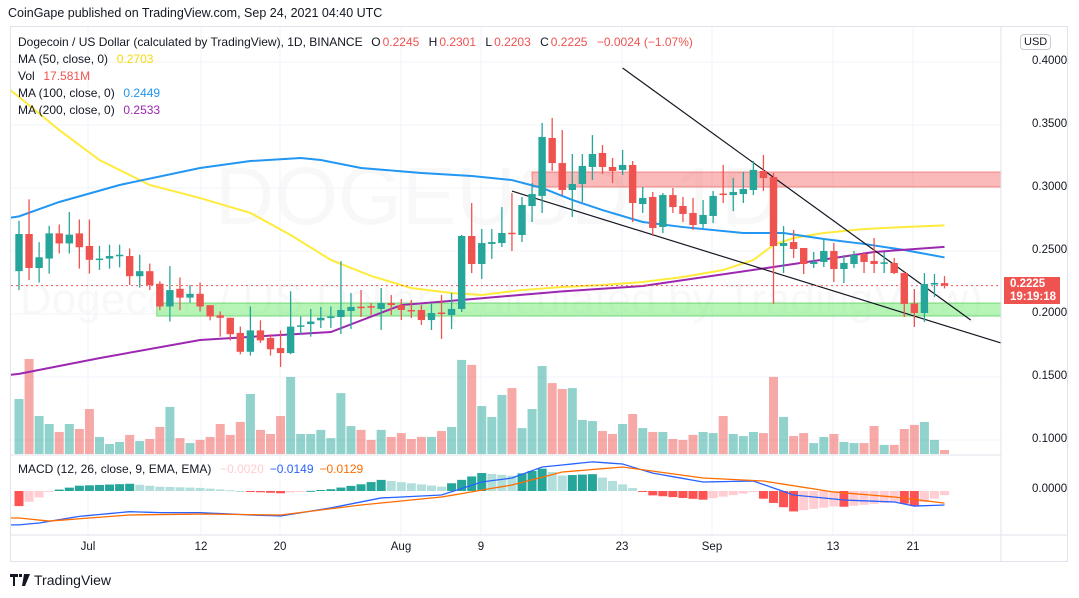 This screenshot has height=598, width=1079. What do you see at coordinates (242, 469) in the screenshot?
I see `macd-hist-value: −0.0020` at bounding box center [242, 469].